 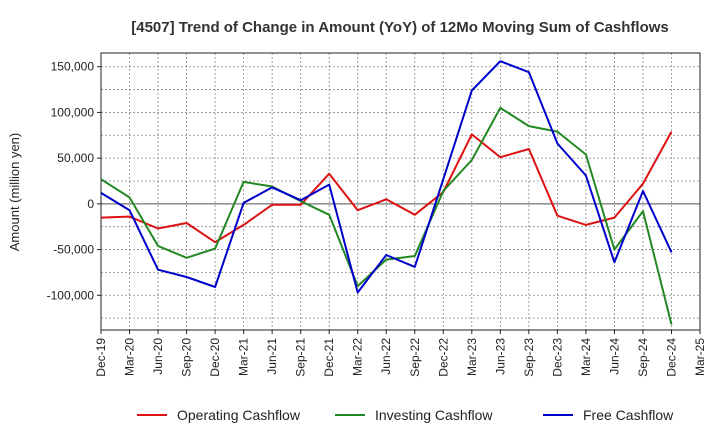 What do you see at coordinates (329, 357) in the screenshot?
I see `x-tick-label: Dec-21` at bounding box center [329, 357].